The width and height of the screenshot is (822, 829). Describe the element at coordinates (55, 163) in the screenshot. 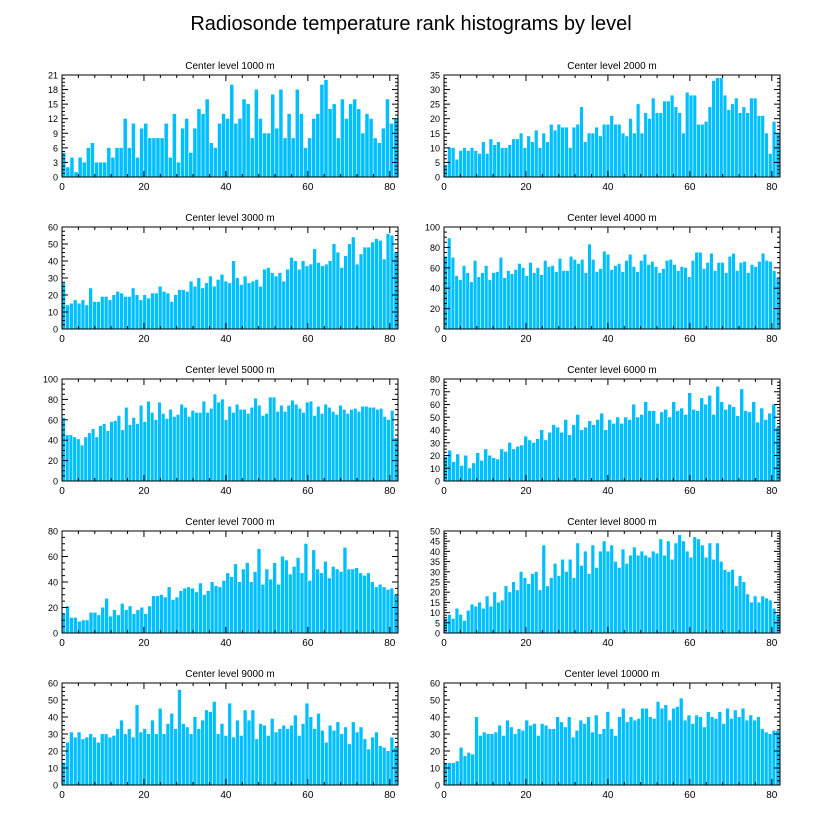

I see `y-tick-label: 3` at that location.